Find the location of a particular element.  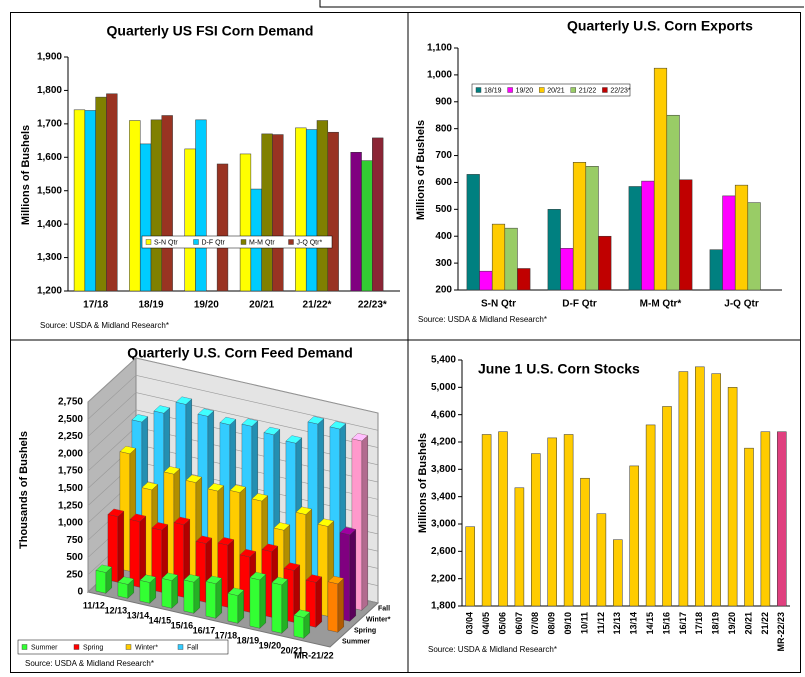

x-tick-label: 11/12 is located at coordinates (601, 623).